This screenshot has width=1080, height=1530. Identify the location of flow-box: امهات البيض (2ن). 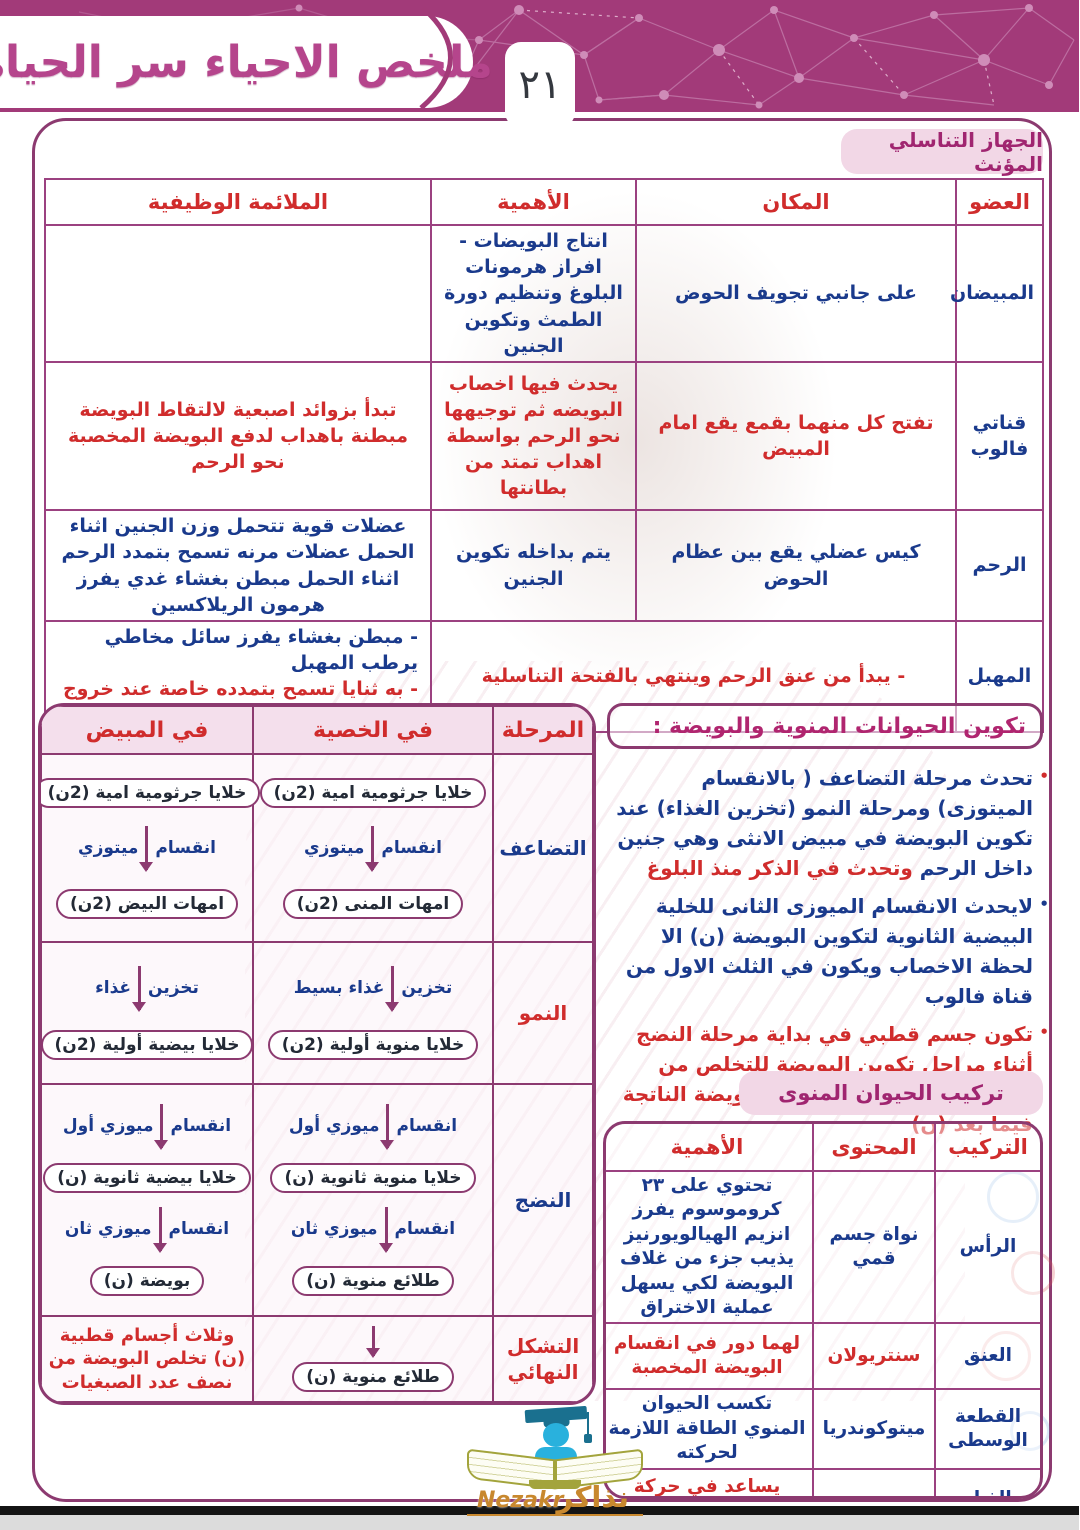
(148, 903).